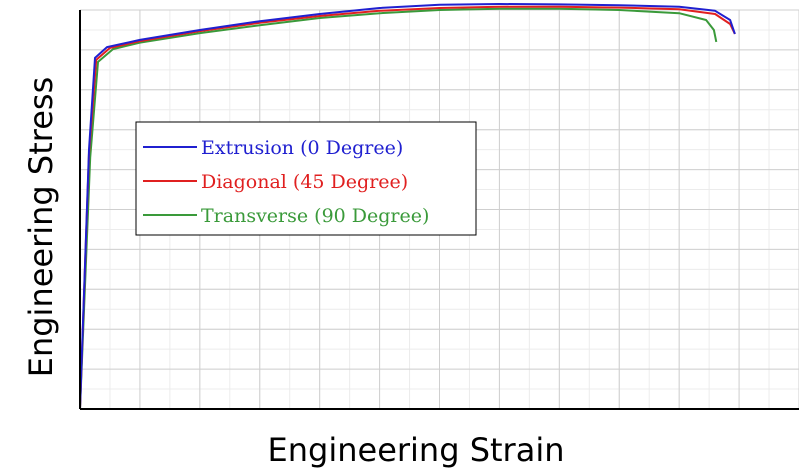 The image size is (799, 474). What do you see at coordinates (315, 216) in the screenshot?
I see `legend-label-transverse-90-degree: Transverse (90 Degree)` at bounding box center [315, 216].